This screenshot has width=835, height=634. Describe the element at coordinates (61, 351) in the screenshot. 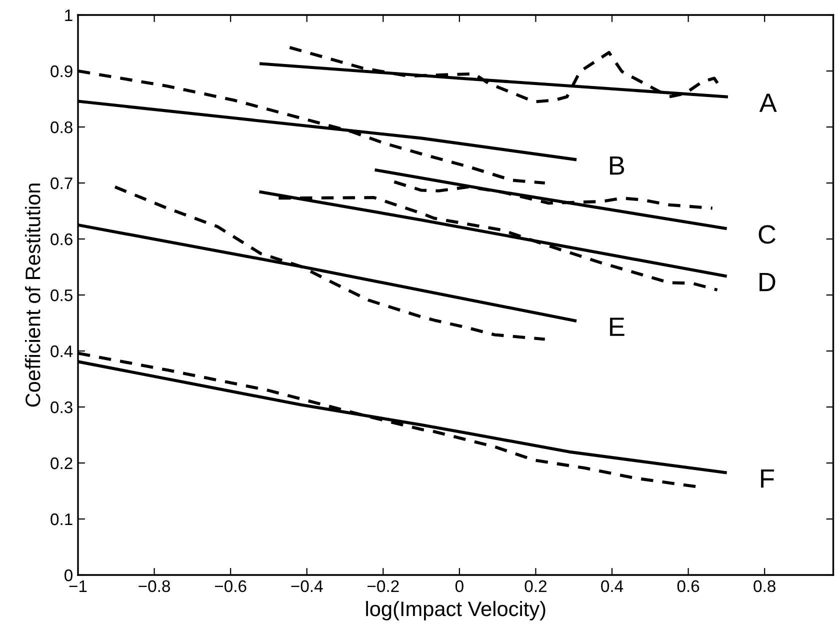

I see `y-tick-label: 0.4` at that location.